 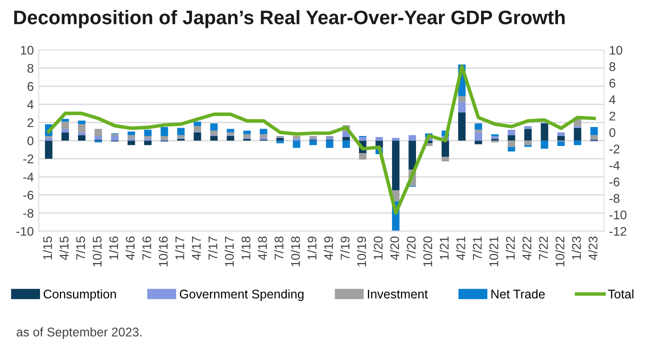 What do you see at coordinates (527, 248) in the screenshot?
I see `x-tick-label: 4/22` at bounding box center [527, 248].